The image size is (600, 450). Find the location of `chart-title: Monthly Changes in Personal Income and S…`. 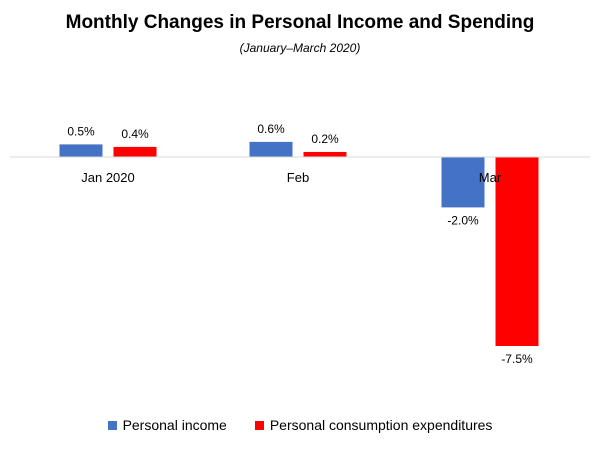

chart-title: Monthly Changes in Personal Income and S… is located at coordinates (300, 22).